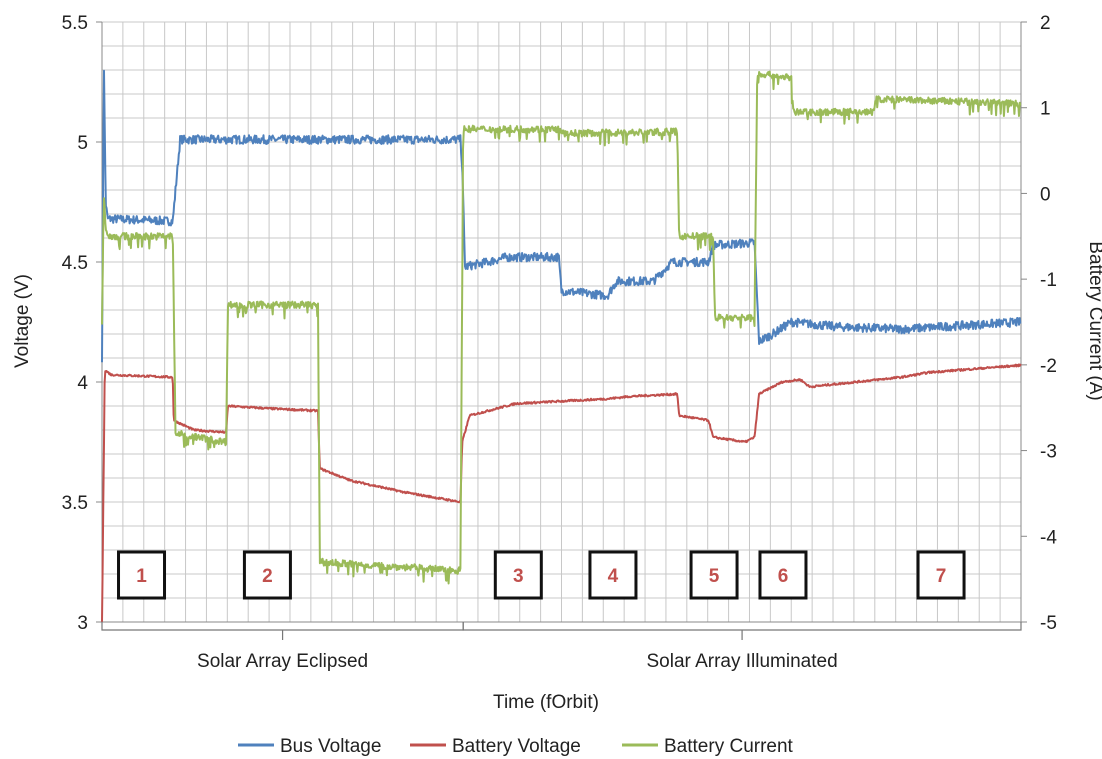 Image resolution: width=1102 pixels, height=759 pixels. I want to click on y2-tick-label: -4, so click(1048, 537).